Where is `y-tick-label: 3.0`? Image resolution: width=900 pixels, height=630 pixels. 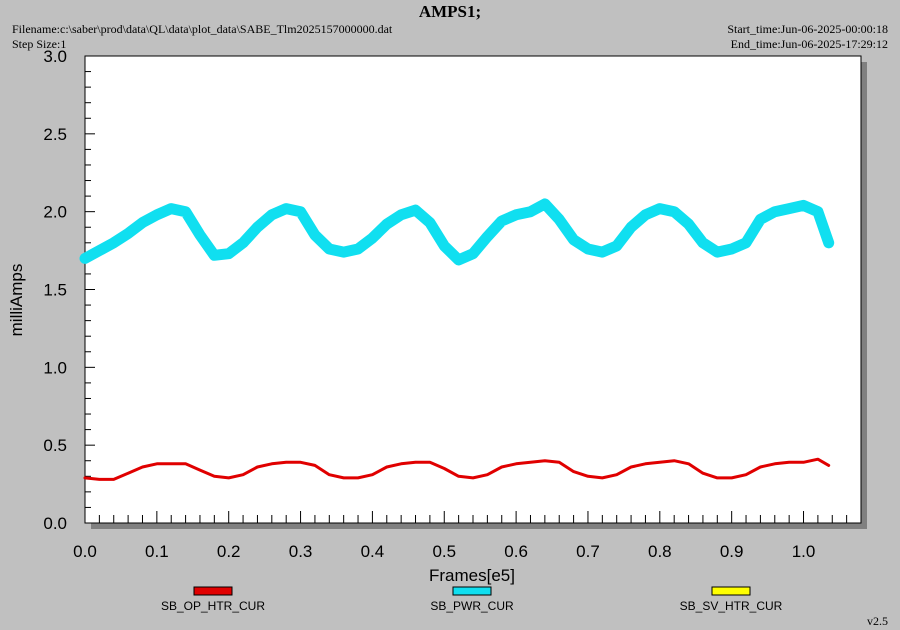 y-tick-label: 3.0 is located at coordinates (55, 56).